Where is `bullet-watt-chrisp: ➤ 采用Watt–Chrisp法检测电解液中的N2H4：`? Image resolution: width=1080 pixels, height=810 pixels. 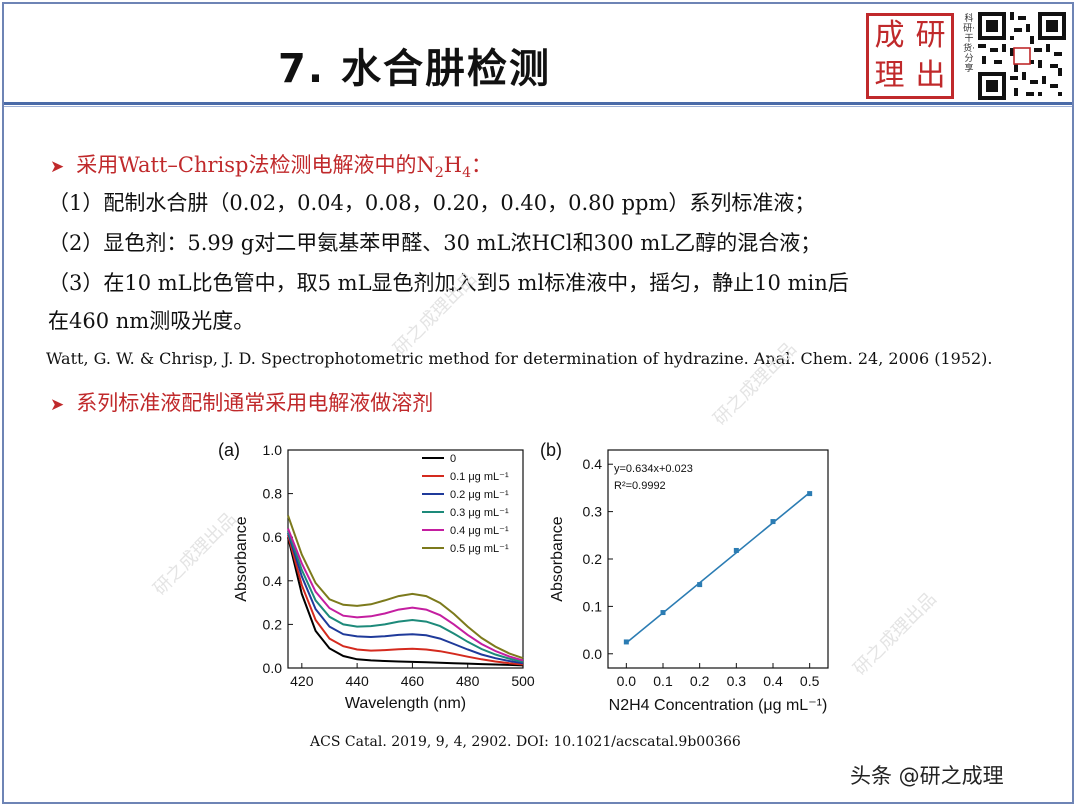 bullet-watt-chrisp: ➤ 采用Watt–Chrisp法检测电解液中的N2H4： is located at coordinates (271, 165).